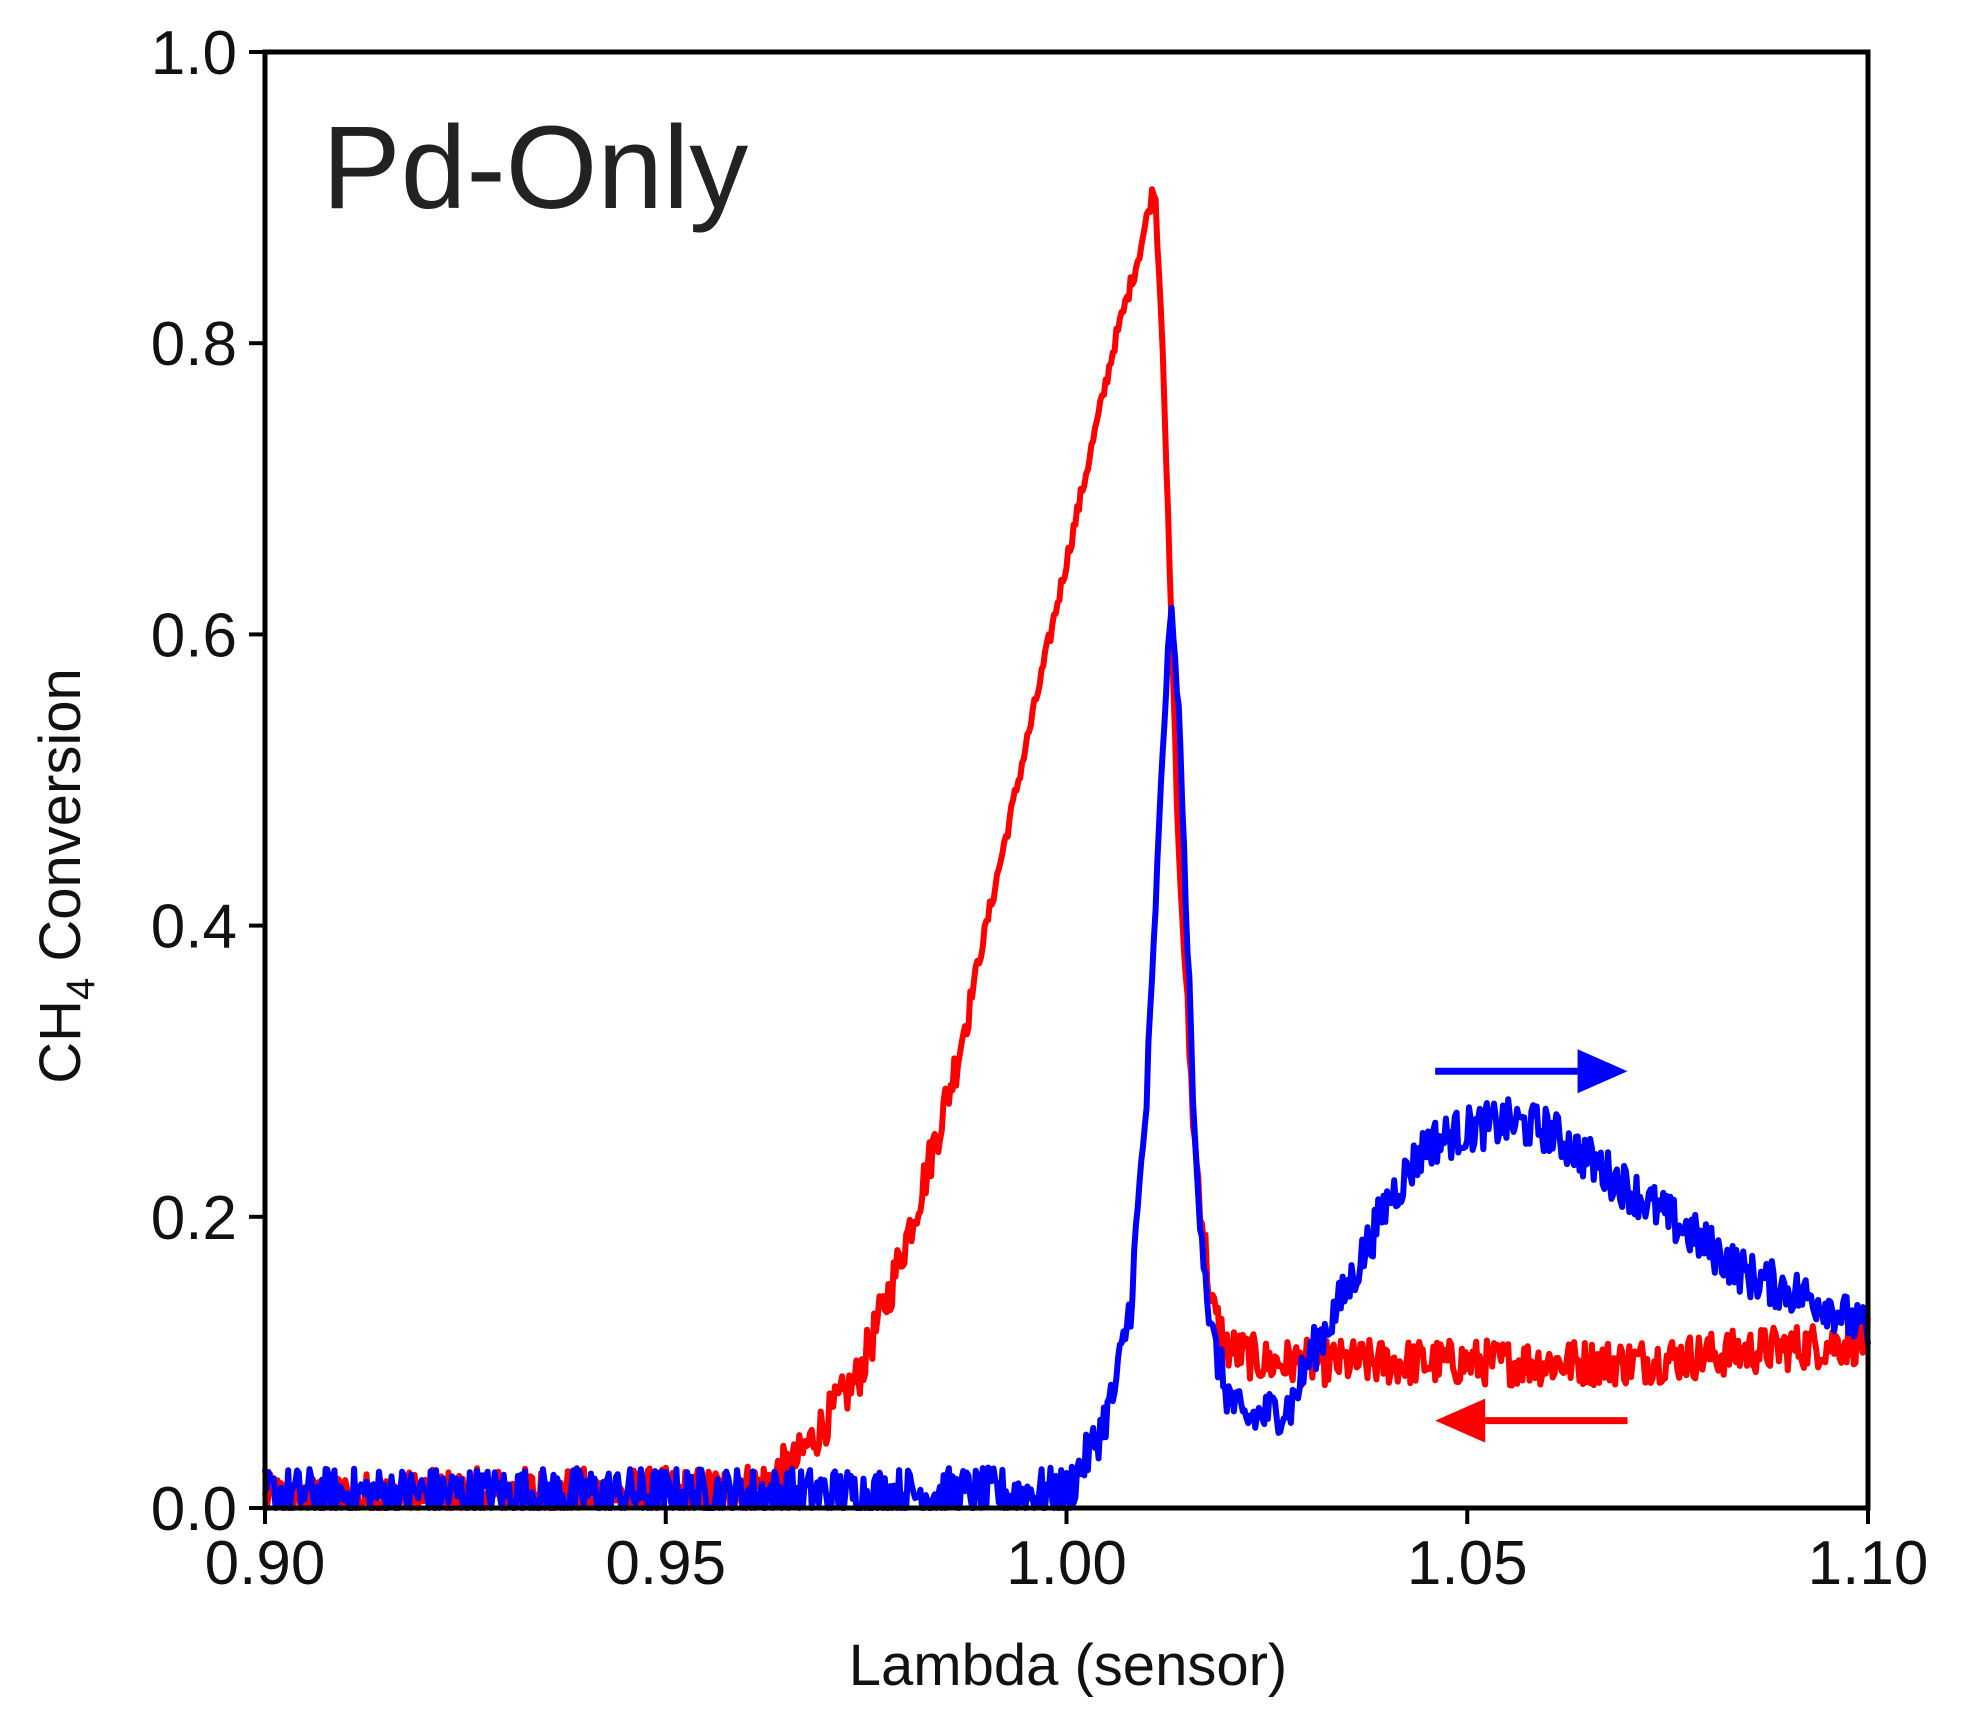 The height and width of the screenshot is (1733, 1966). Describe the element at coordinates (1066, 1563) in the screenshot. I see `x-tick-label: 1.00` at that location.